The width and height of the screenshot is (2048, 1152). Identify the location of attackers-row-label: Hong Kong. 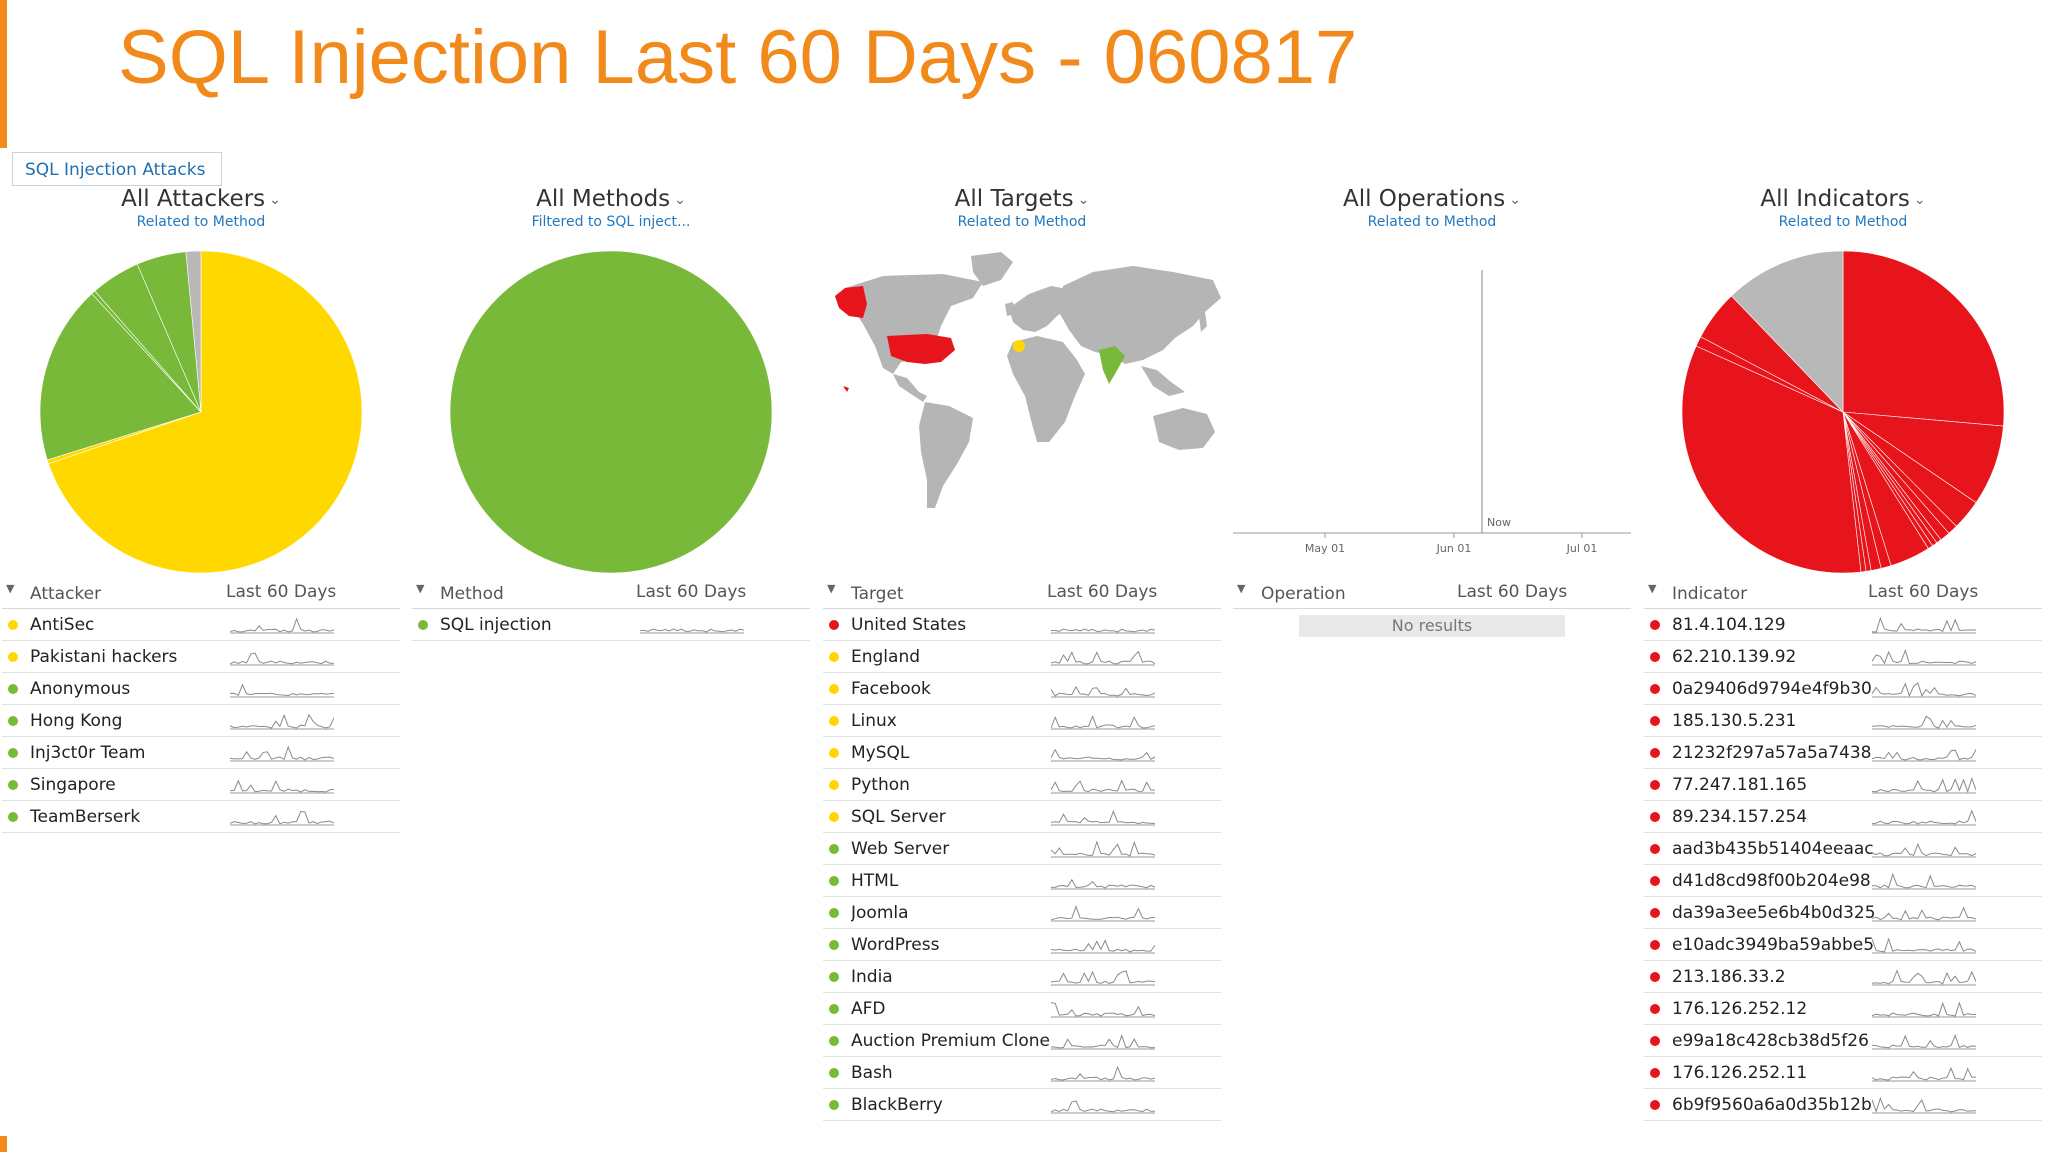
(76, 721).